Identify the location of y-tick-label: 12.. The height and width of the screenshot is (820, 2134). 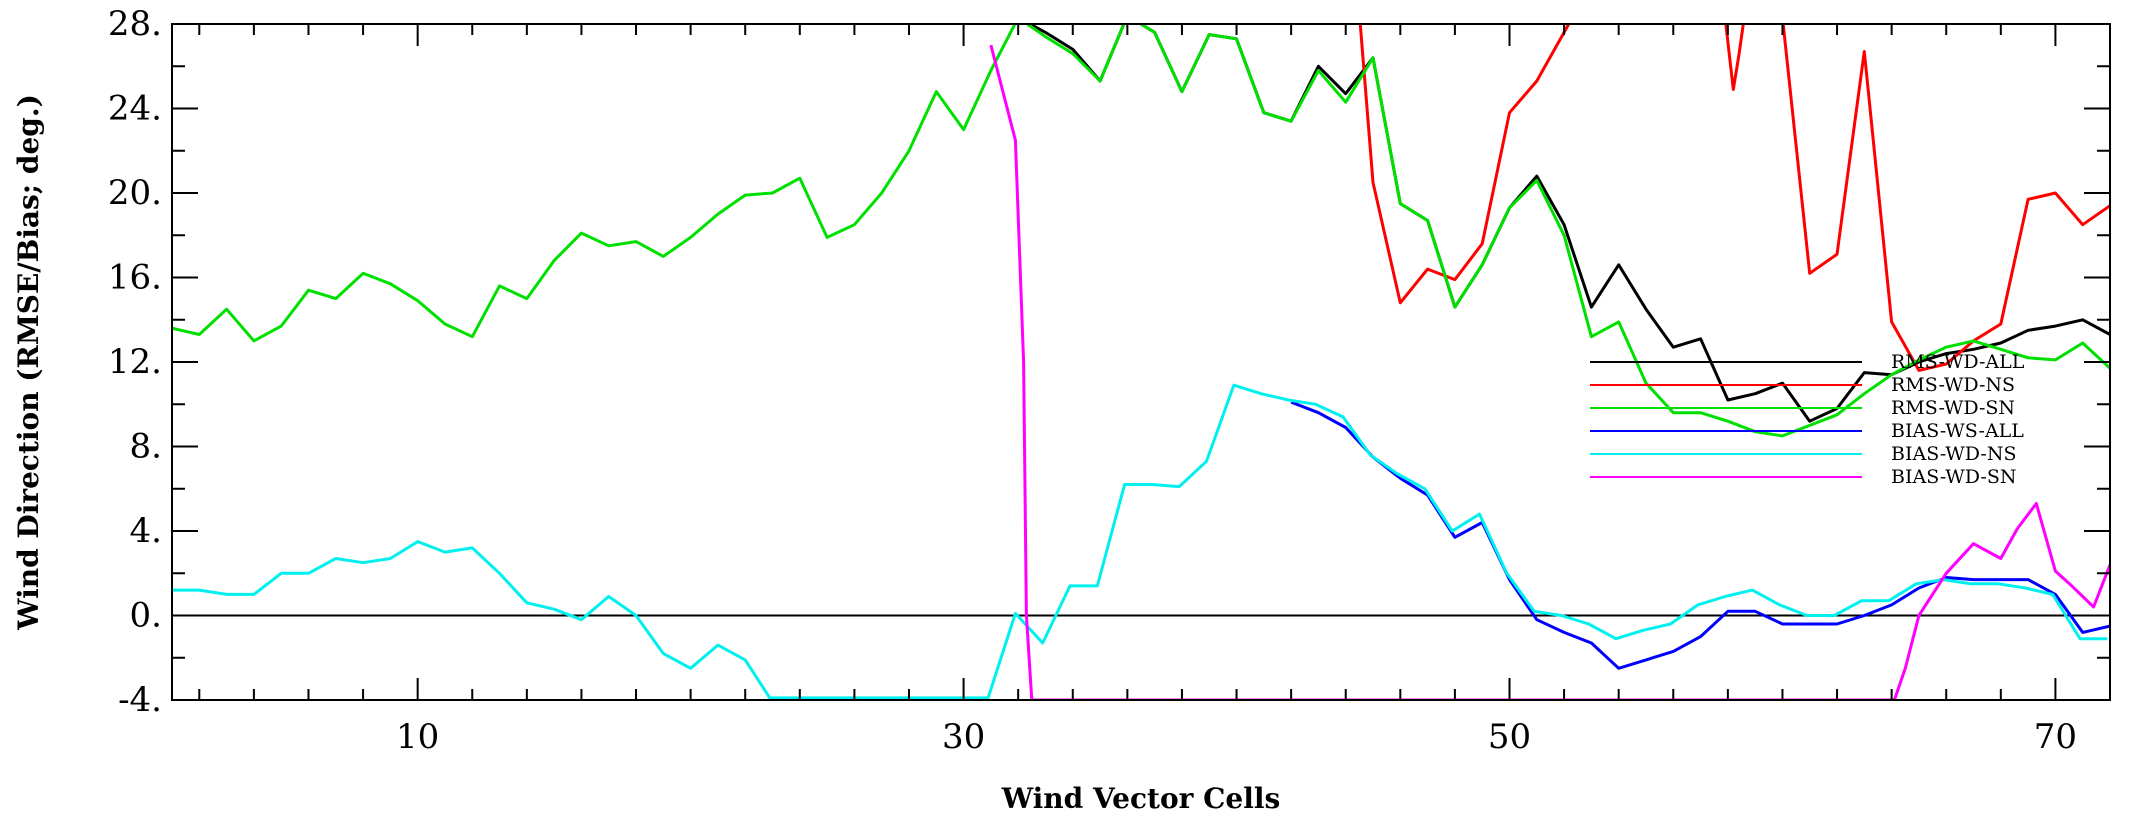
(135, 362).